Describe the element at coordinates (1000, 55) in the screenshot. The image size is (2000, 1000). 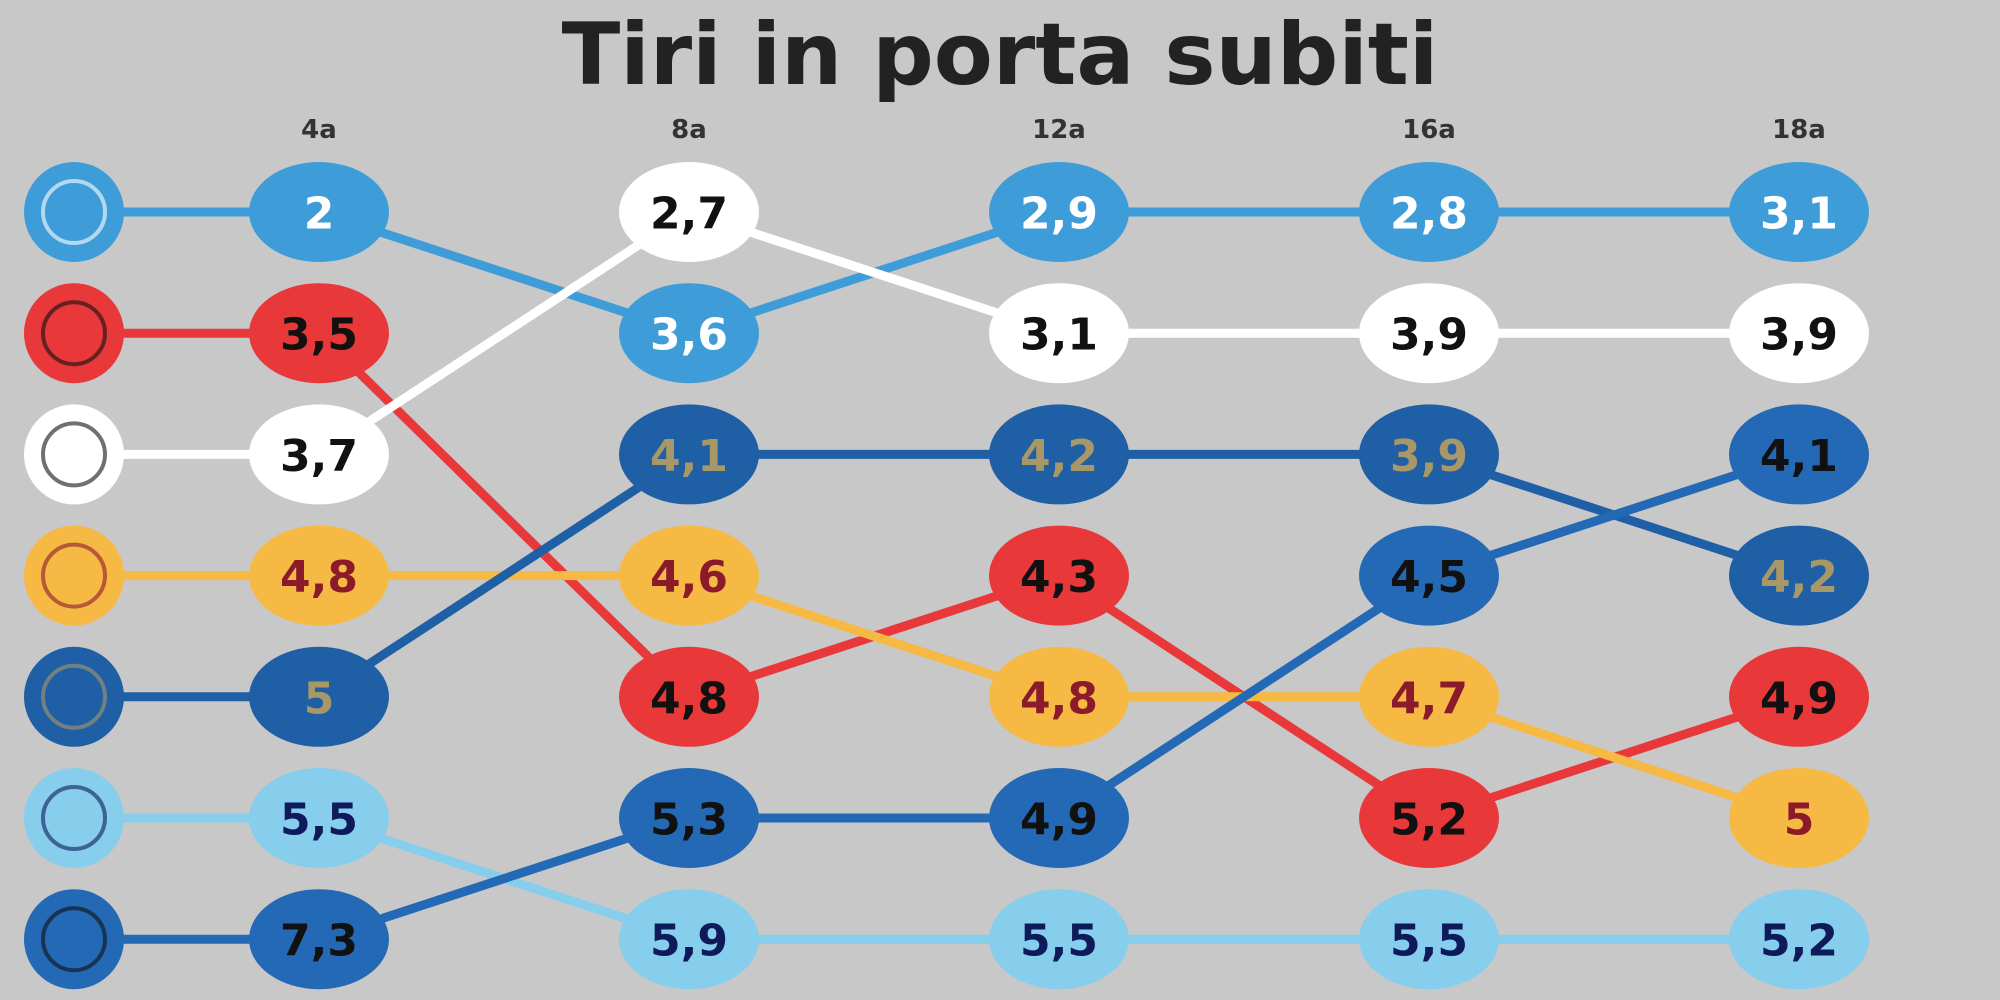
I see `chart-title: Tiri in porta subiti` at that location.